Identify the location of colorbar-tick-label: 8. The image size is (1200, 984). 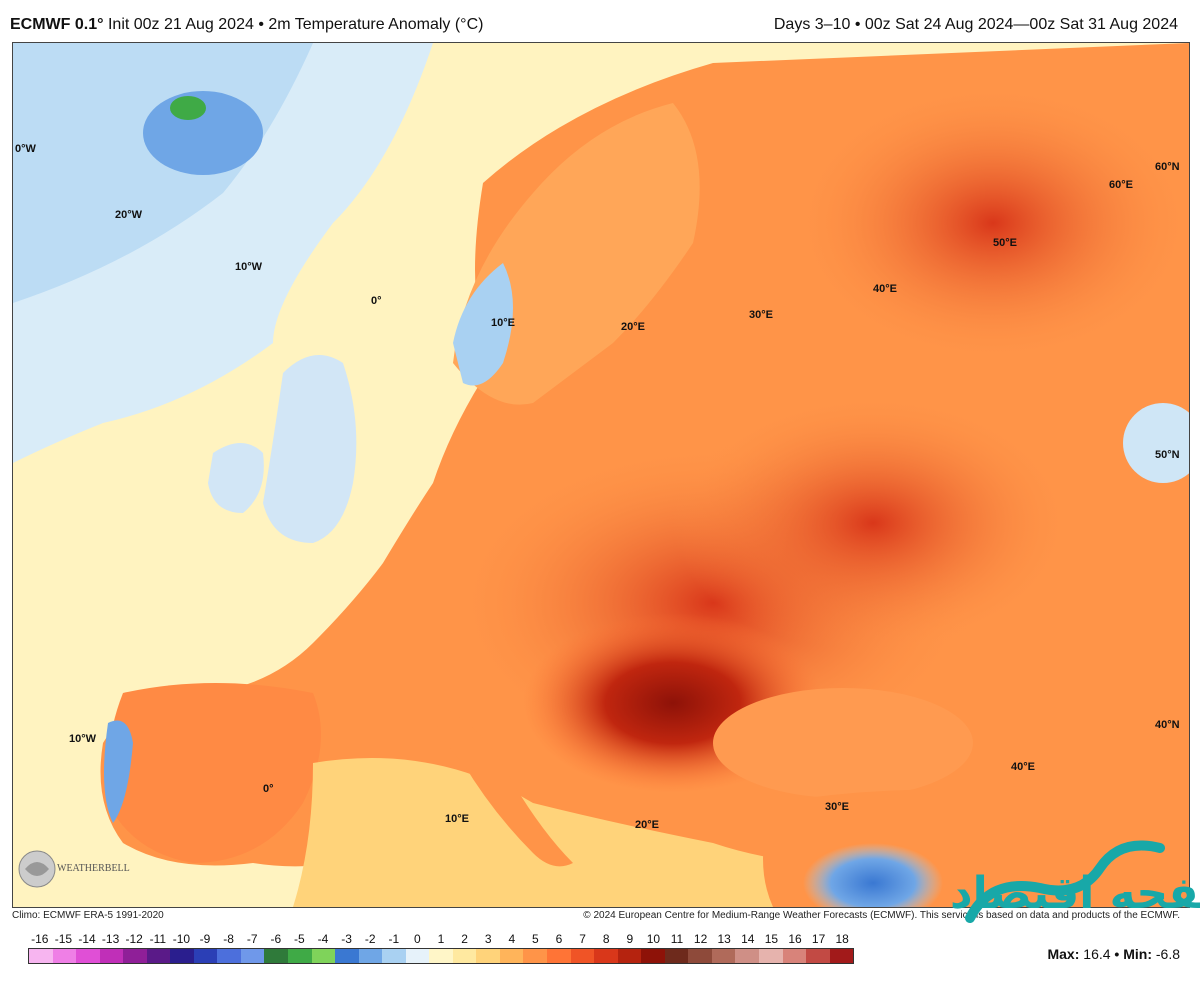
(606, 939).